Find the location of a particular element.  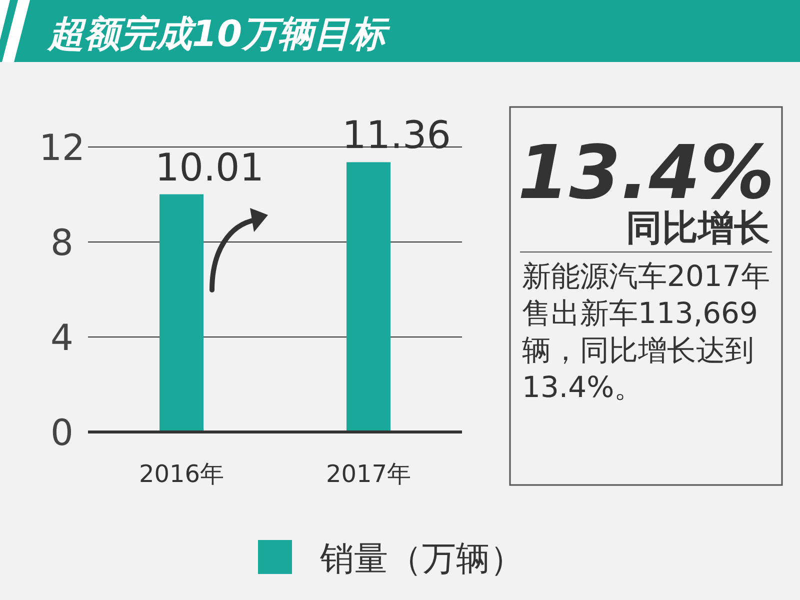

y-tick-label: 8 is located at coordinates (62, 243).